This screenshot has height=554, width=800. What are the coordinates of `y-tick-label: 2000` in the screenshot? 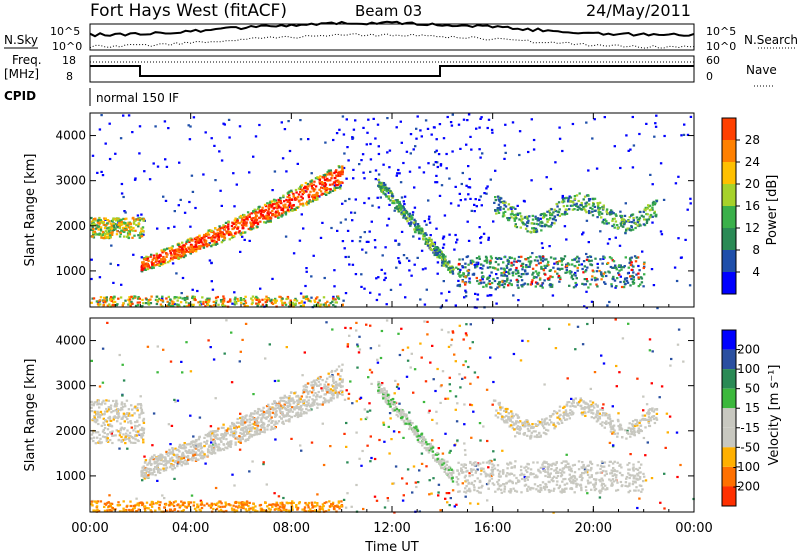 It's located at (70, 226).